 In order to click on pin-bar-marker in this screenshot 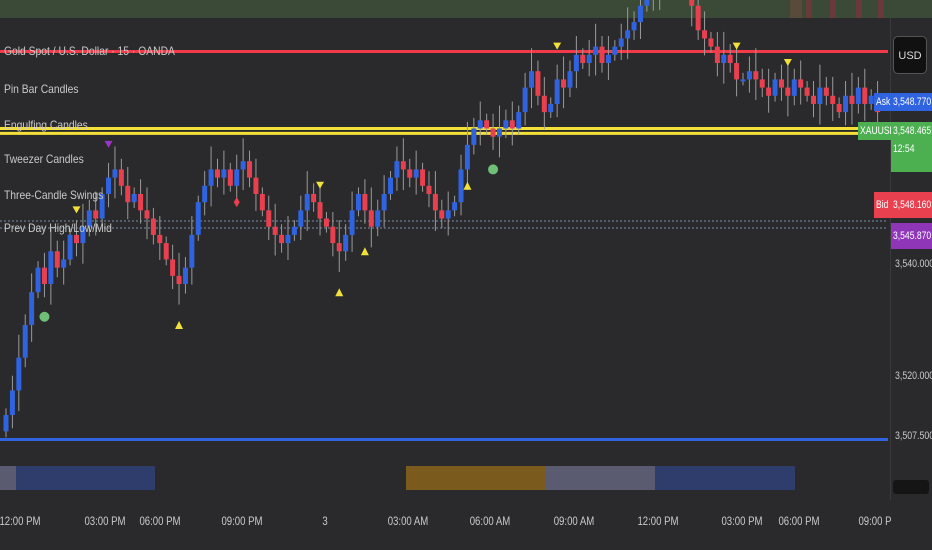, I will do `click(44, 316)`.